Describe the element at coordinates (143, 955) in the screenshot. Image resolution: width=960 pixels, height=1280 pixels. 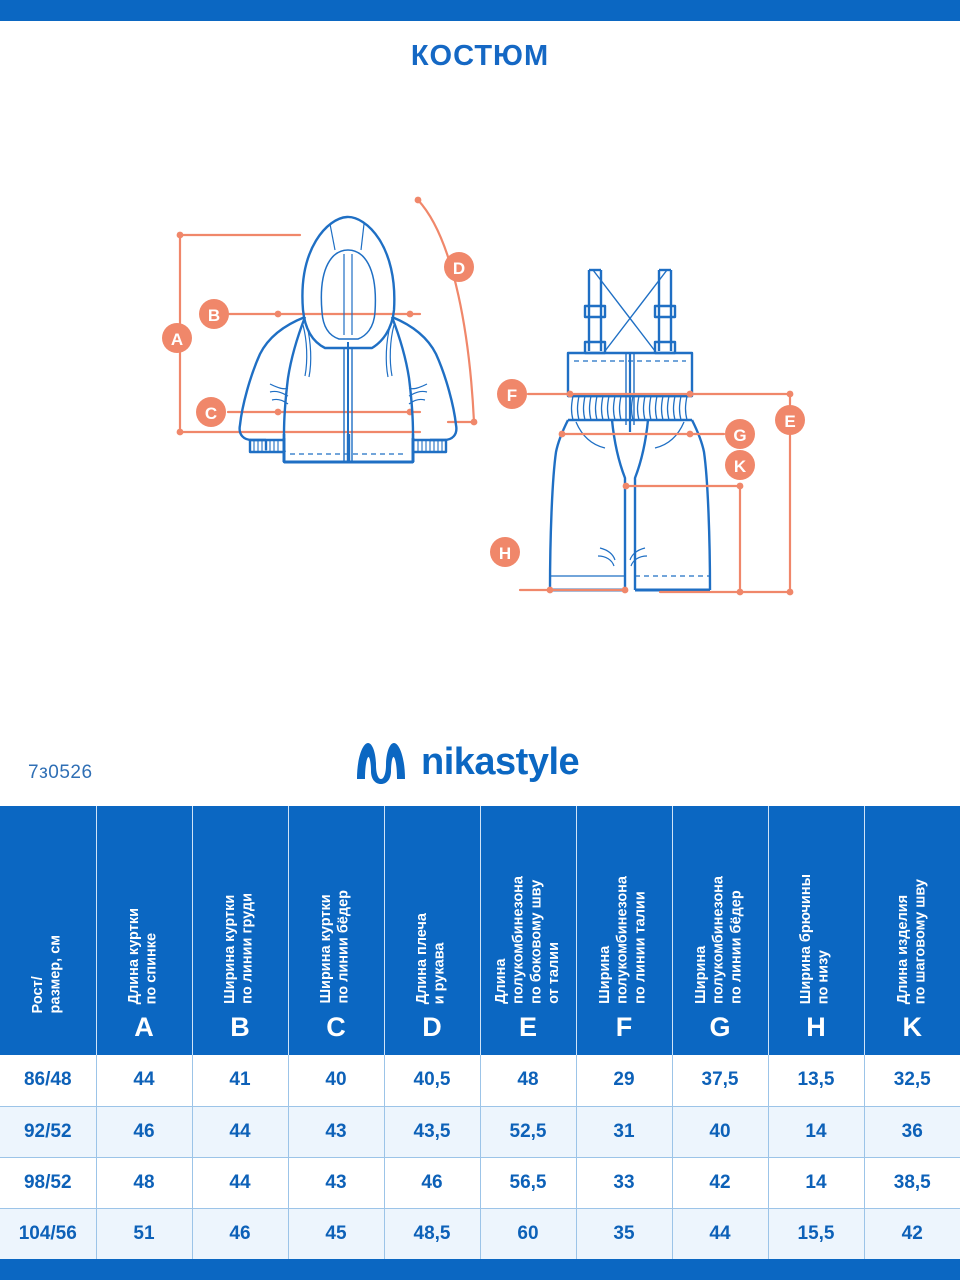
I see `header-caption: Длина куртки по спинке` at that location.